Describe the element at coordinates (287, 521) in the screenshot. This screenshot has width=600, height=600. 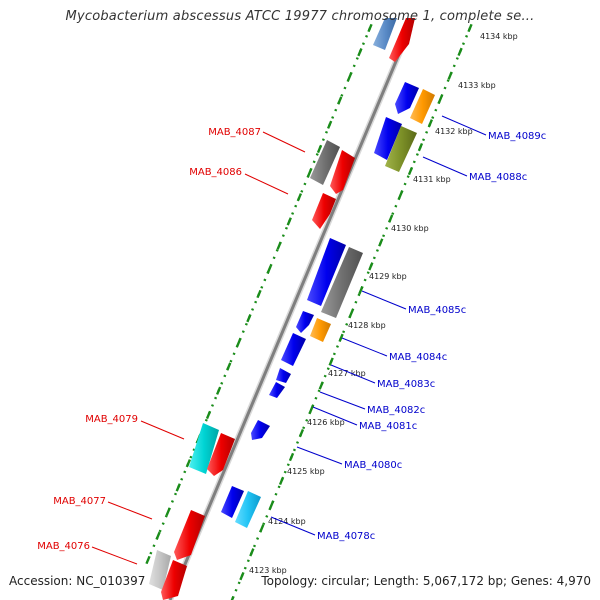
I see `tick-label-4124: 4124 kbp` at that location.